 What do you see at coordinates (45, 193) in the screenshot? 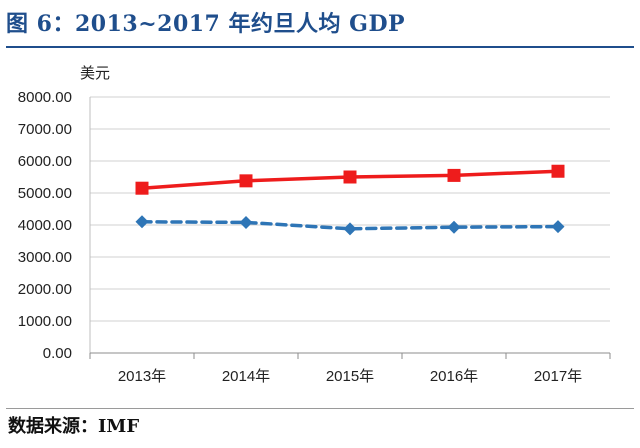
I see `y-tick-label: 5000.00` at bounding box center [45, 193].